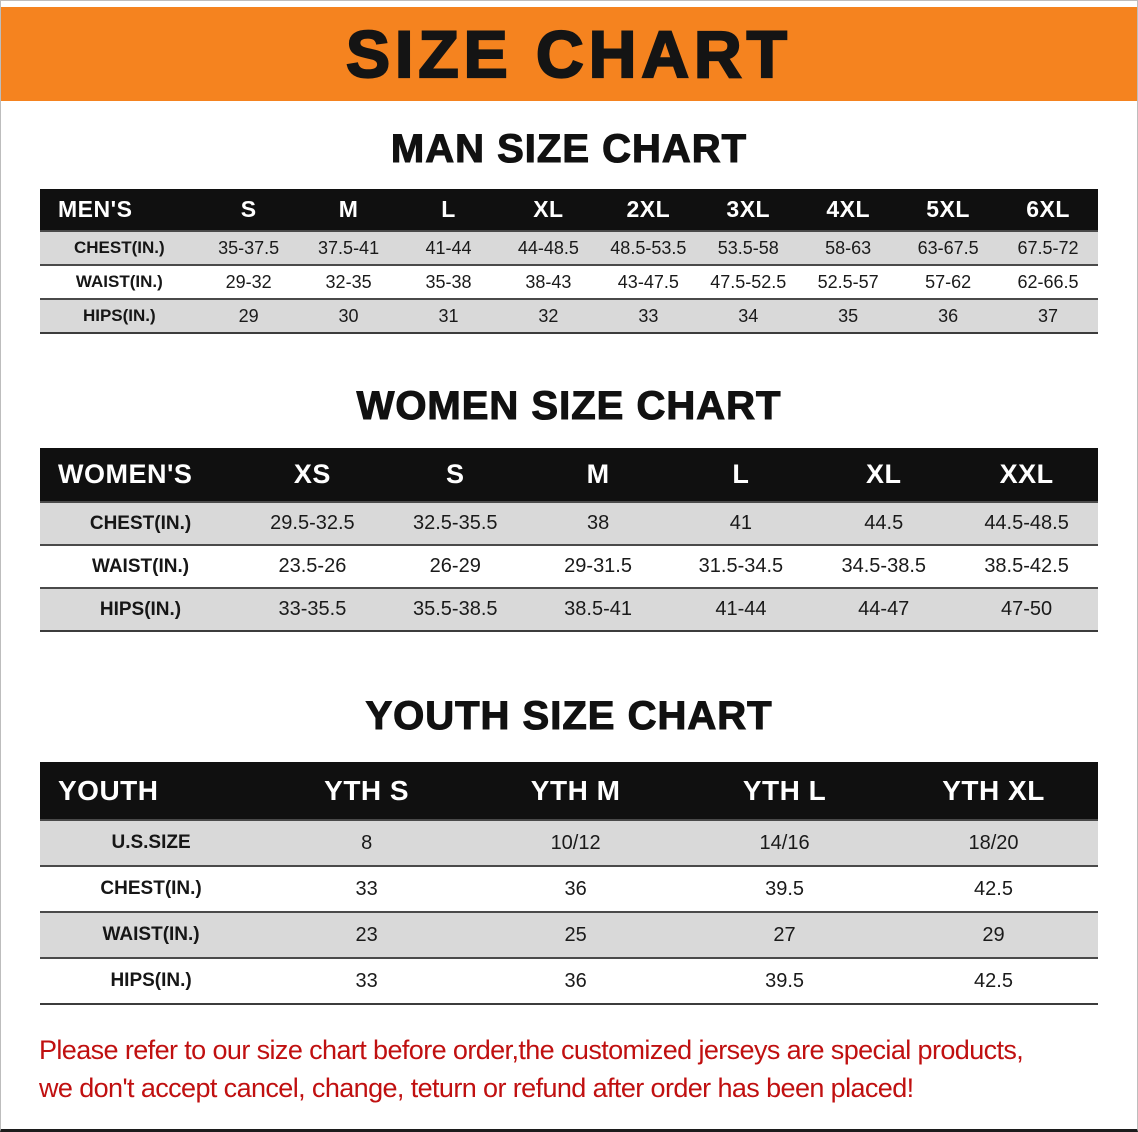 This screenshot has width=1138, height=1132. What do you see at coordinates (993, 842) in the screenshot?
I see `measurement-value-cell: 18/20` at bounding box center [993, 842].